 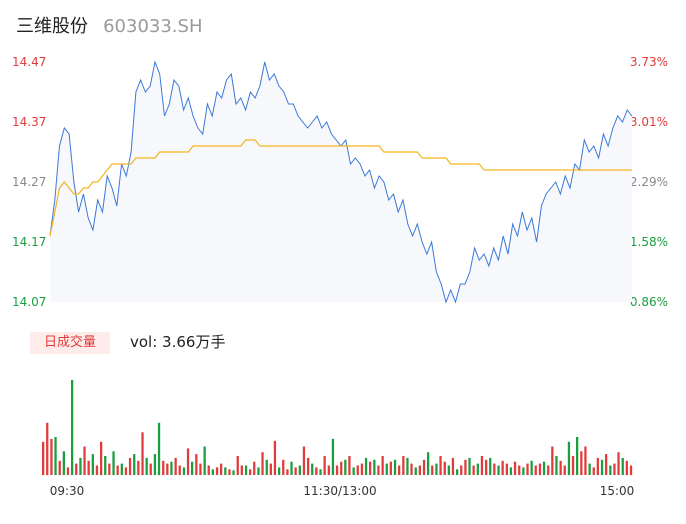 What do you see at coordinates (67, 491) in the screenshot?
I see `x-tick-label: 09:30` at bounding box center [67, 491].